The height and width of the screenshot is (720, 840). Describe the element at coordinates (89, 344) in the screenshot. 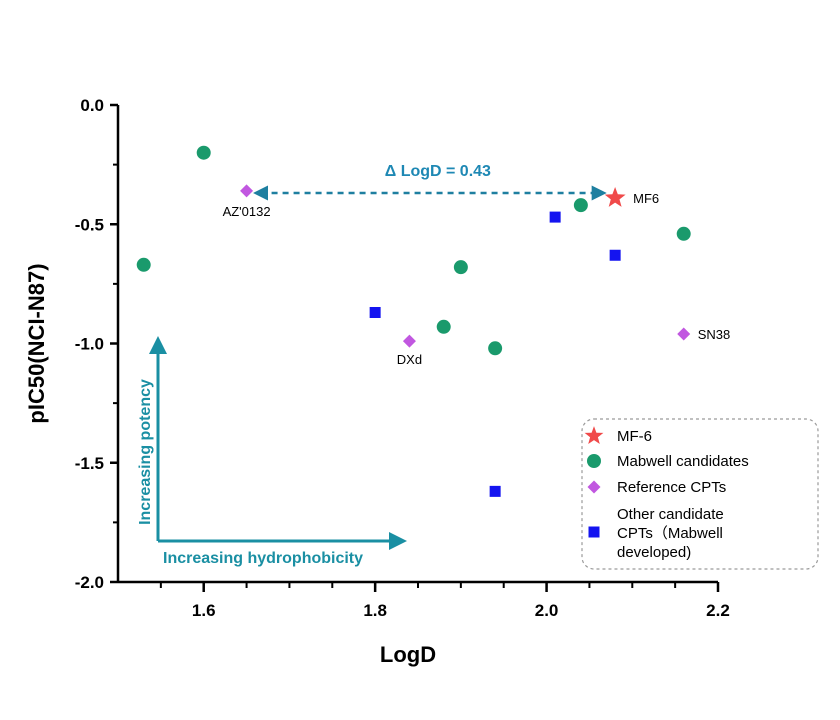

I see `y-tick-label: -1.0` at that location.